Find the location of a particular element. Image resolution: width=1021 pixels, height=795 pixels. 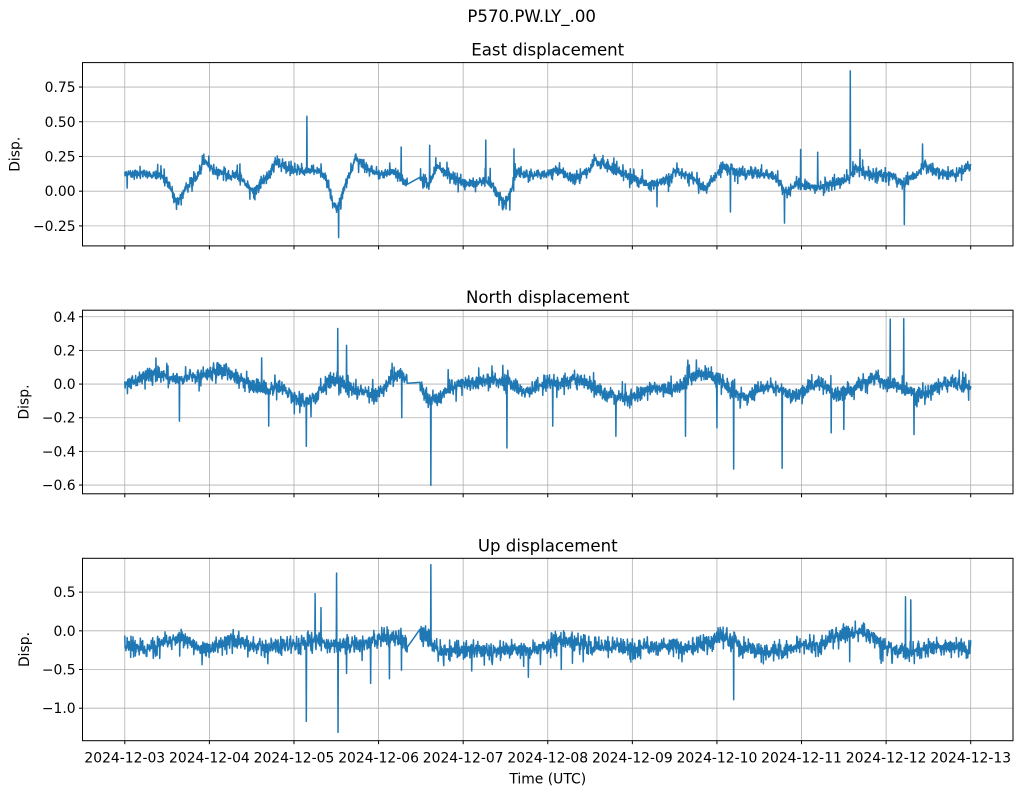

ytick-label-north: 0.4 is located at coordinates (65, 318).